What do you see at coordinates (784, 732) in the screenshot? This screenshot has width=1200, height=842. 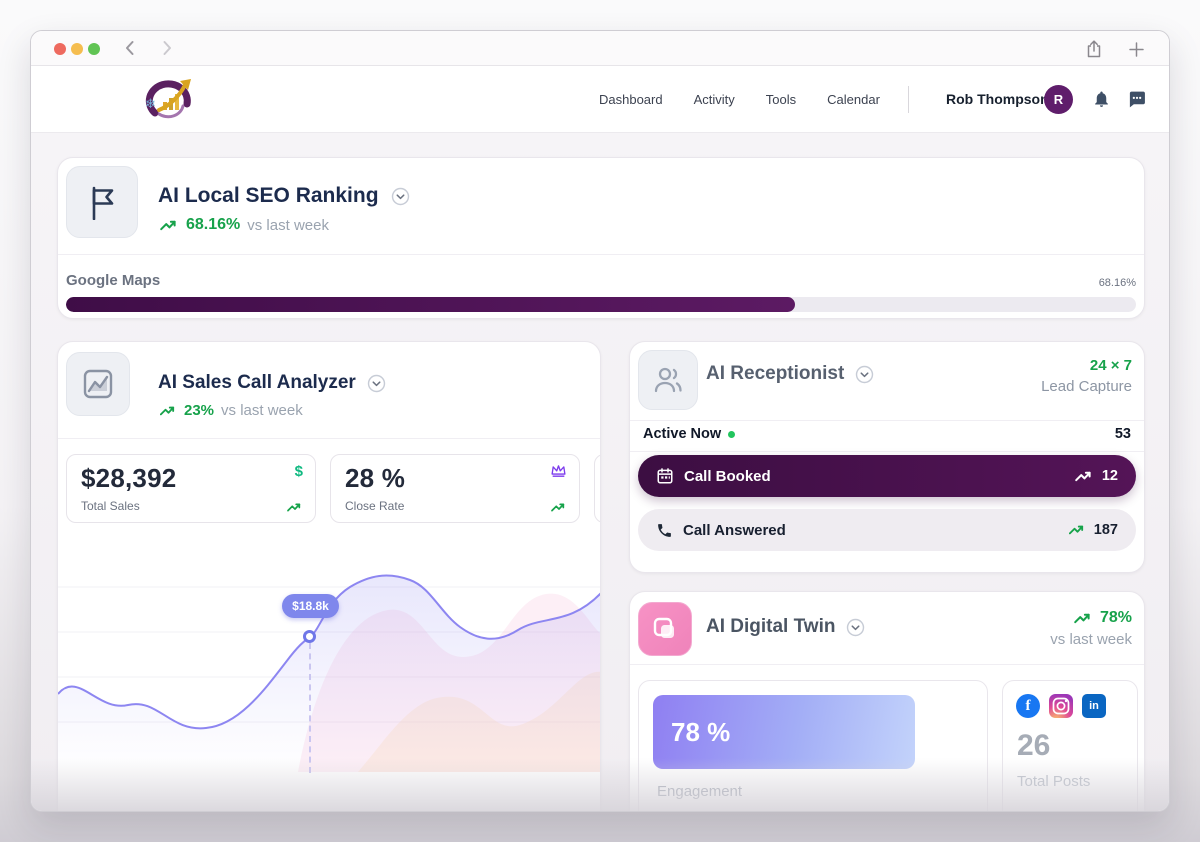 I see `engagement-bar: 78 %` at bounding box center [784, 732].